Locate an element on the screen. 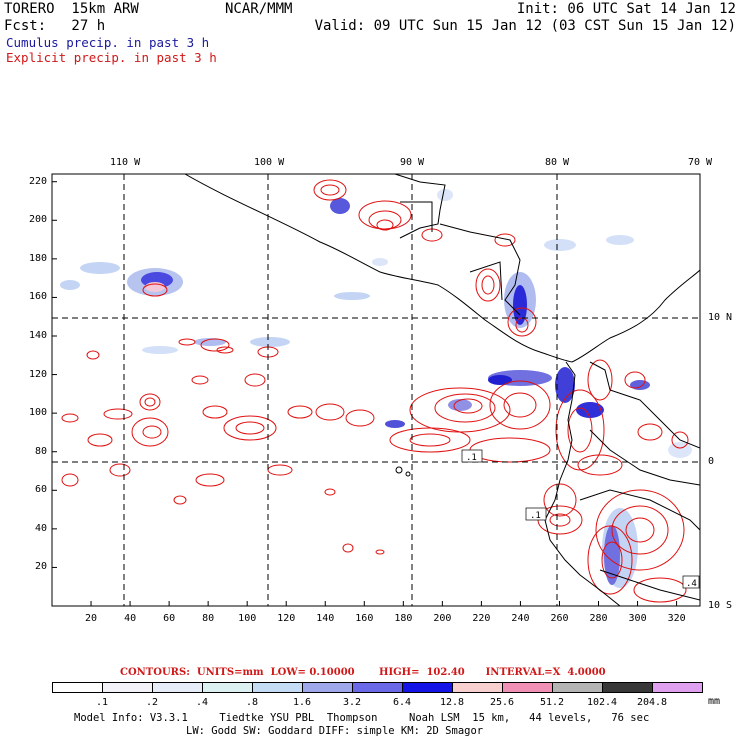  x-tick-label: 80 is located at coordinates (208, 618).